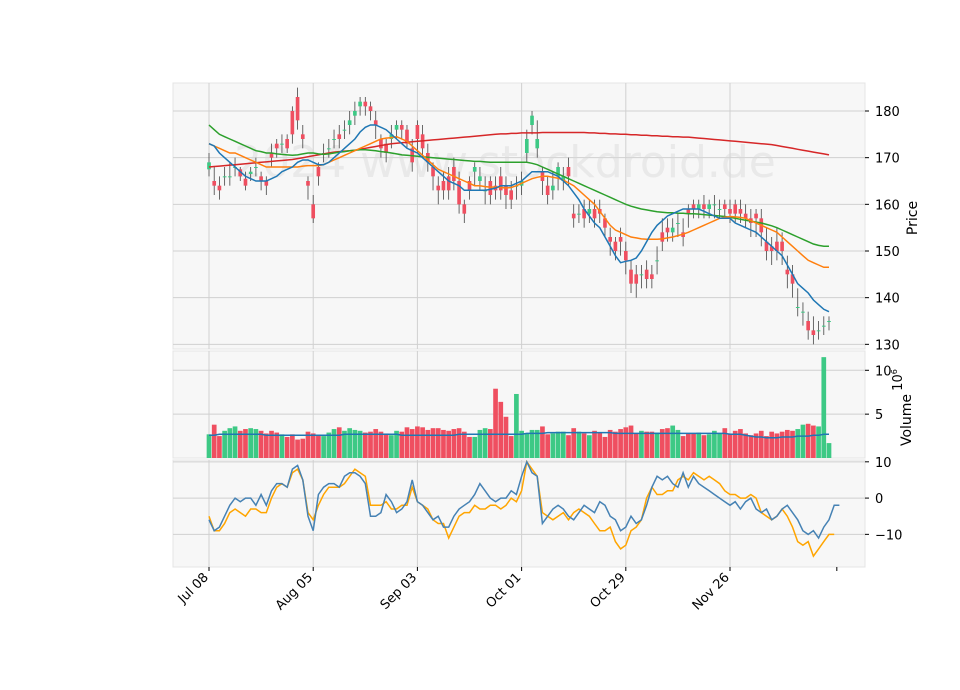 The width and height of the screenshot is (960, 690). Describe the element at coordinates (518, 202) in the screenshot. I see `ma-20-line` at that location.